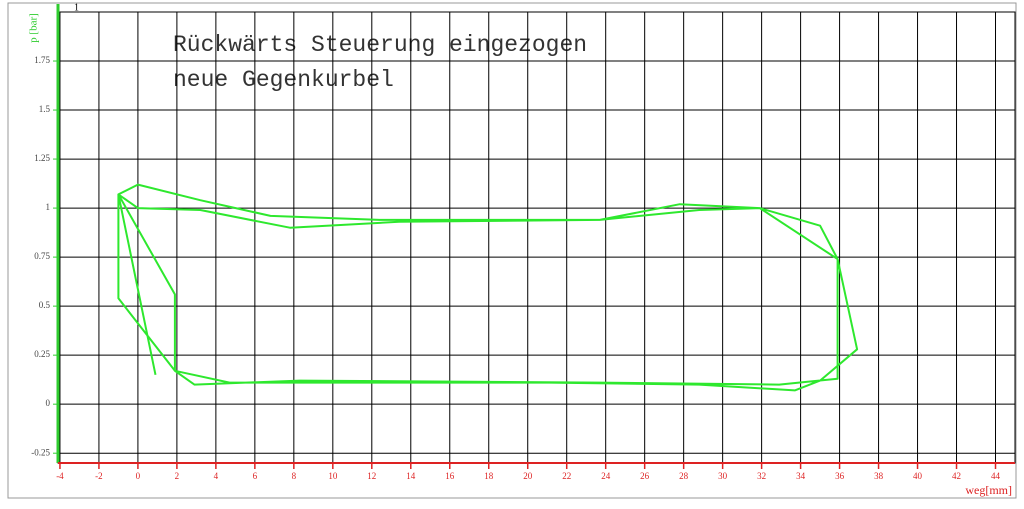 The width and height of the screenshot is (1024, 509). Describe the element at coordinates (489, 476) in the screenshot. I see `x-tick-label: 18` at that location.